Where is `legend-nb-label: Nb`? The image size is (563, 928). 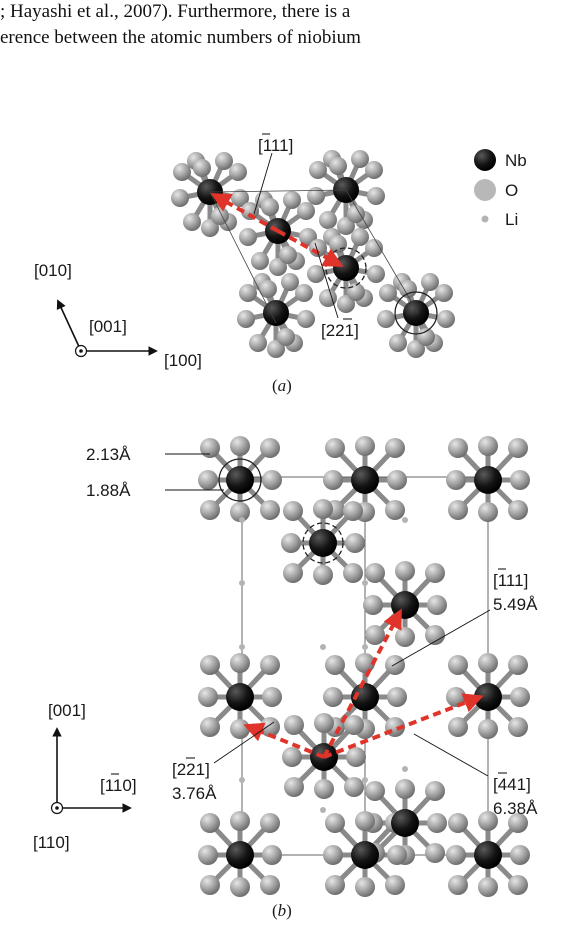
legend-nb-label: Nb is located at coordinates (516, 160).